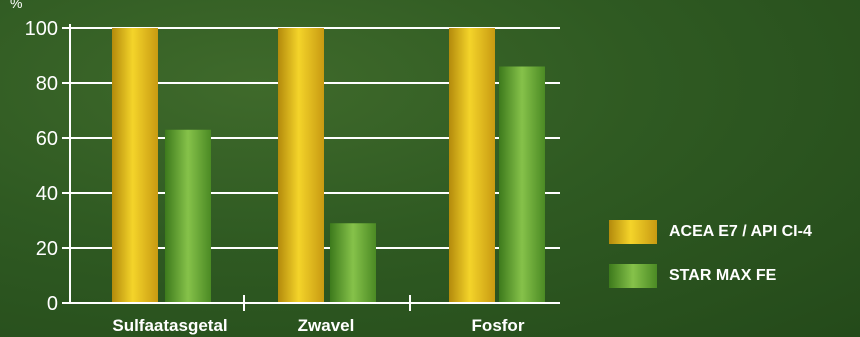 This screenshot has width=860, height=337. I want to click on x-category-label-fosfor: Fosfor, so click(498, 325).